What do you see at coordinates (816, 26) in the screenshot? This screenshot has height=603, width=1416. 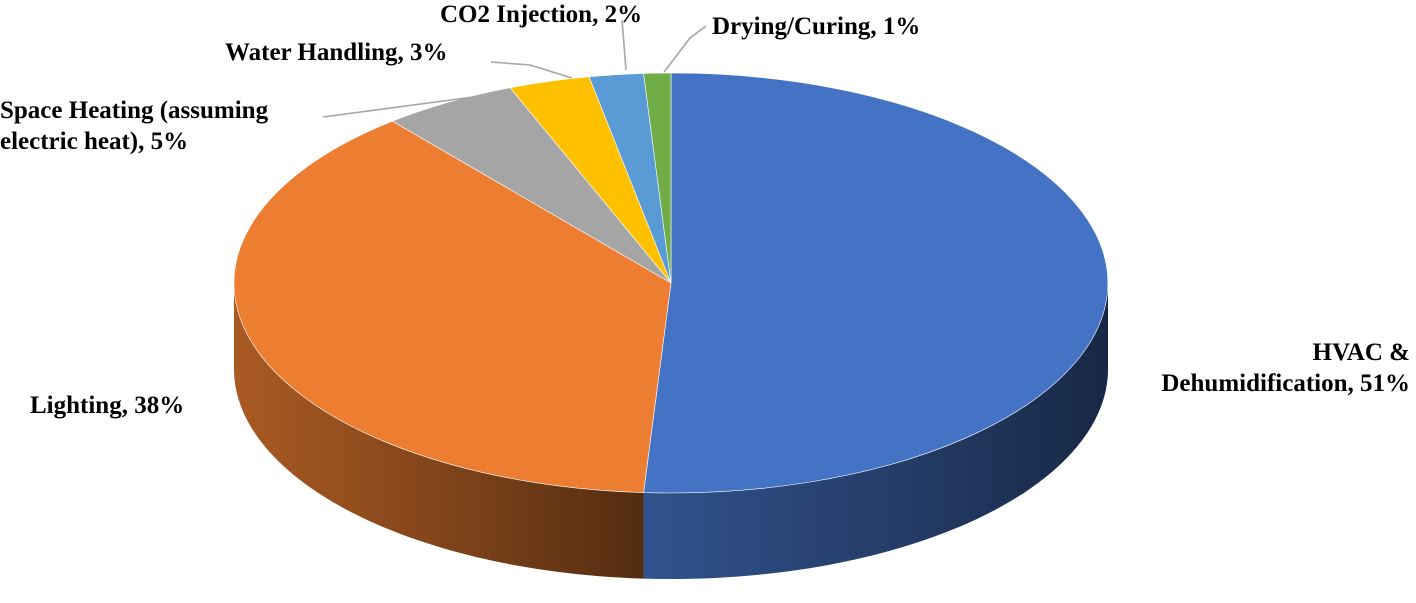 I see `data-label-6: Drying/Curing, 1%` at bounding box center [816, 26].